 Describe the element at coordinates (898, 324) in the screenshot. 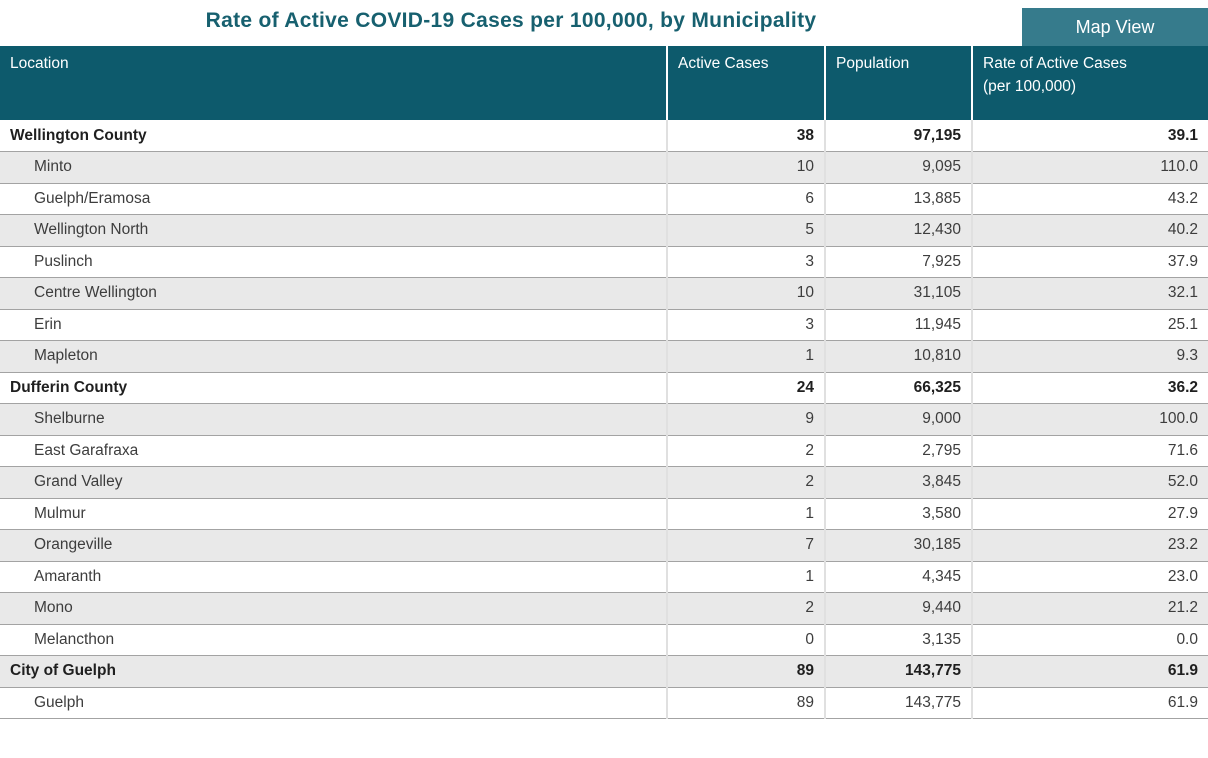

I see `cell-population: 11,945` at that location.